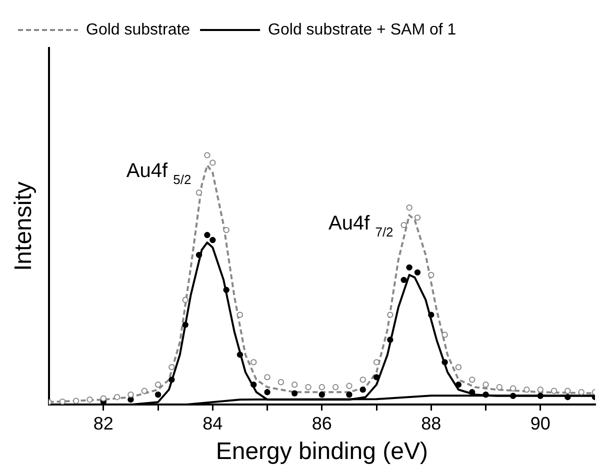  Describe the element at coordinates (361, 226) in the screenshot. I see `annotation: Au4f 7/2` at that location.